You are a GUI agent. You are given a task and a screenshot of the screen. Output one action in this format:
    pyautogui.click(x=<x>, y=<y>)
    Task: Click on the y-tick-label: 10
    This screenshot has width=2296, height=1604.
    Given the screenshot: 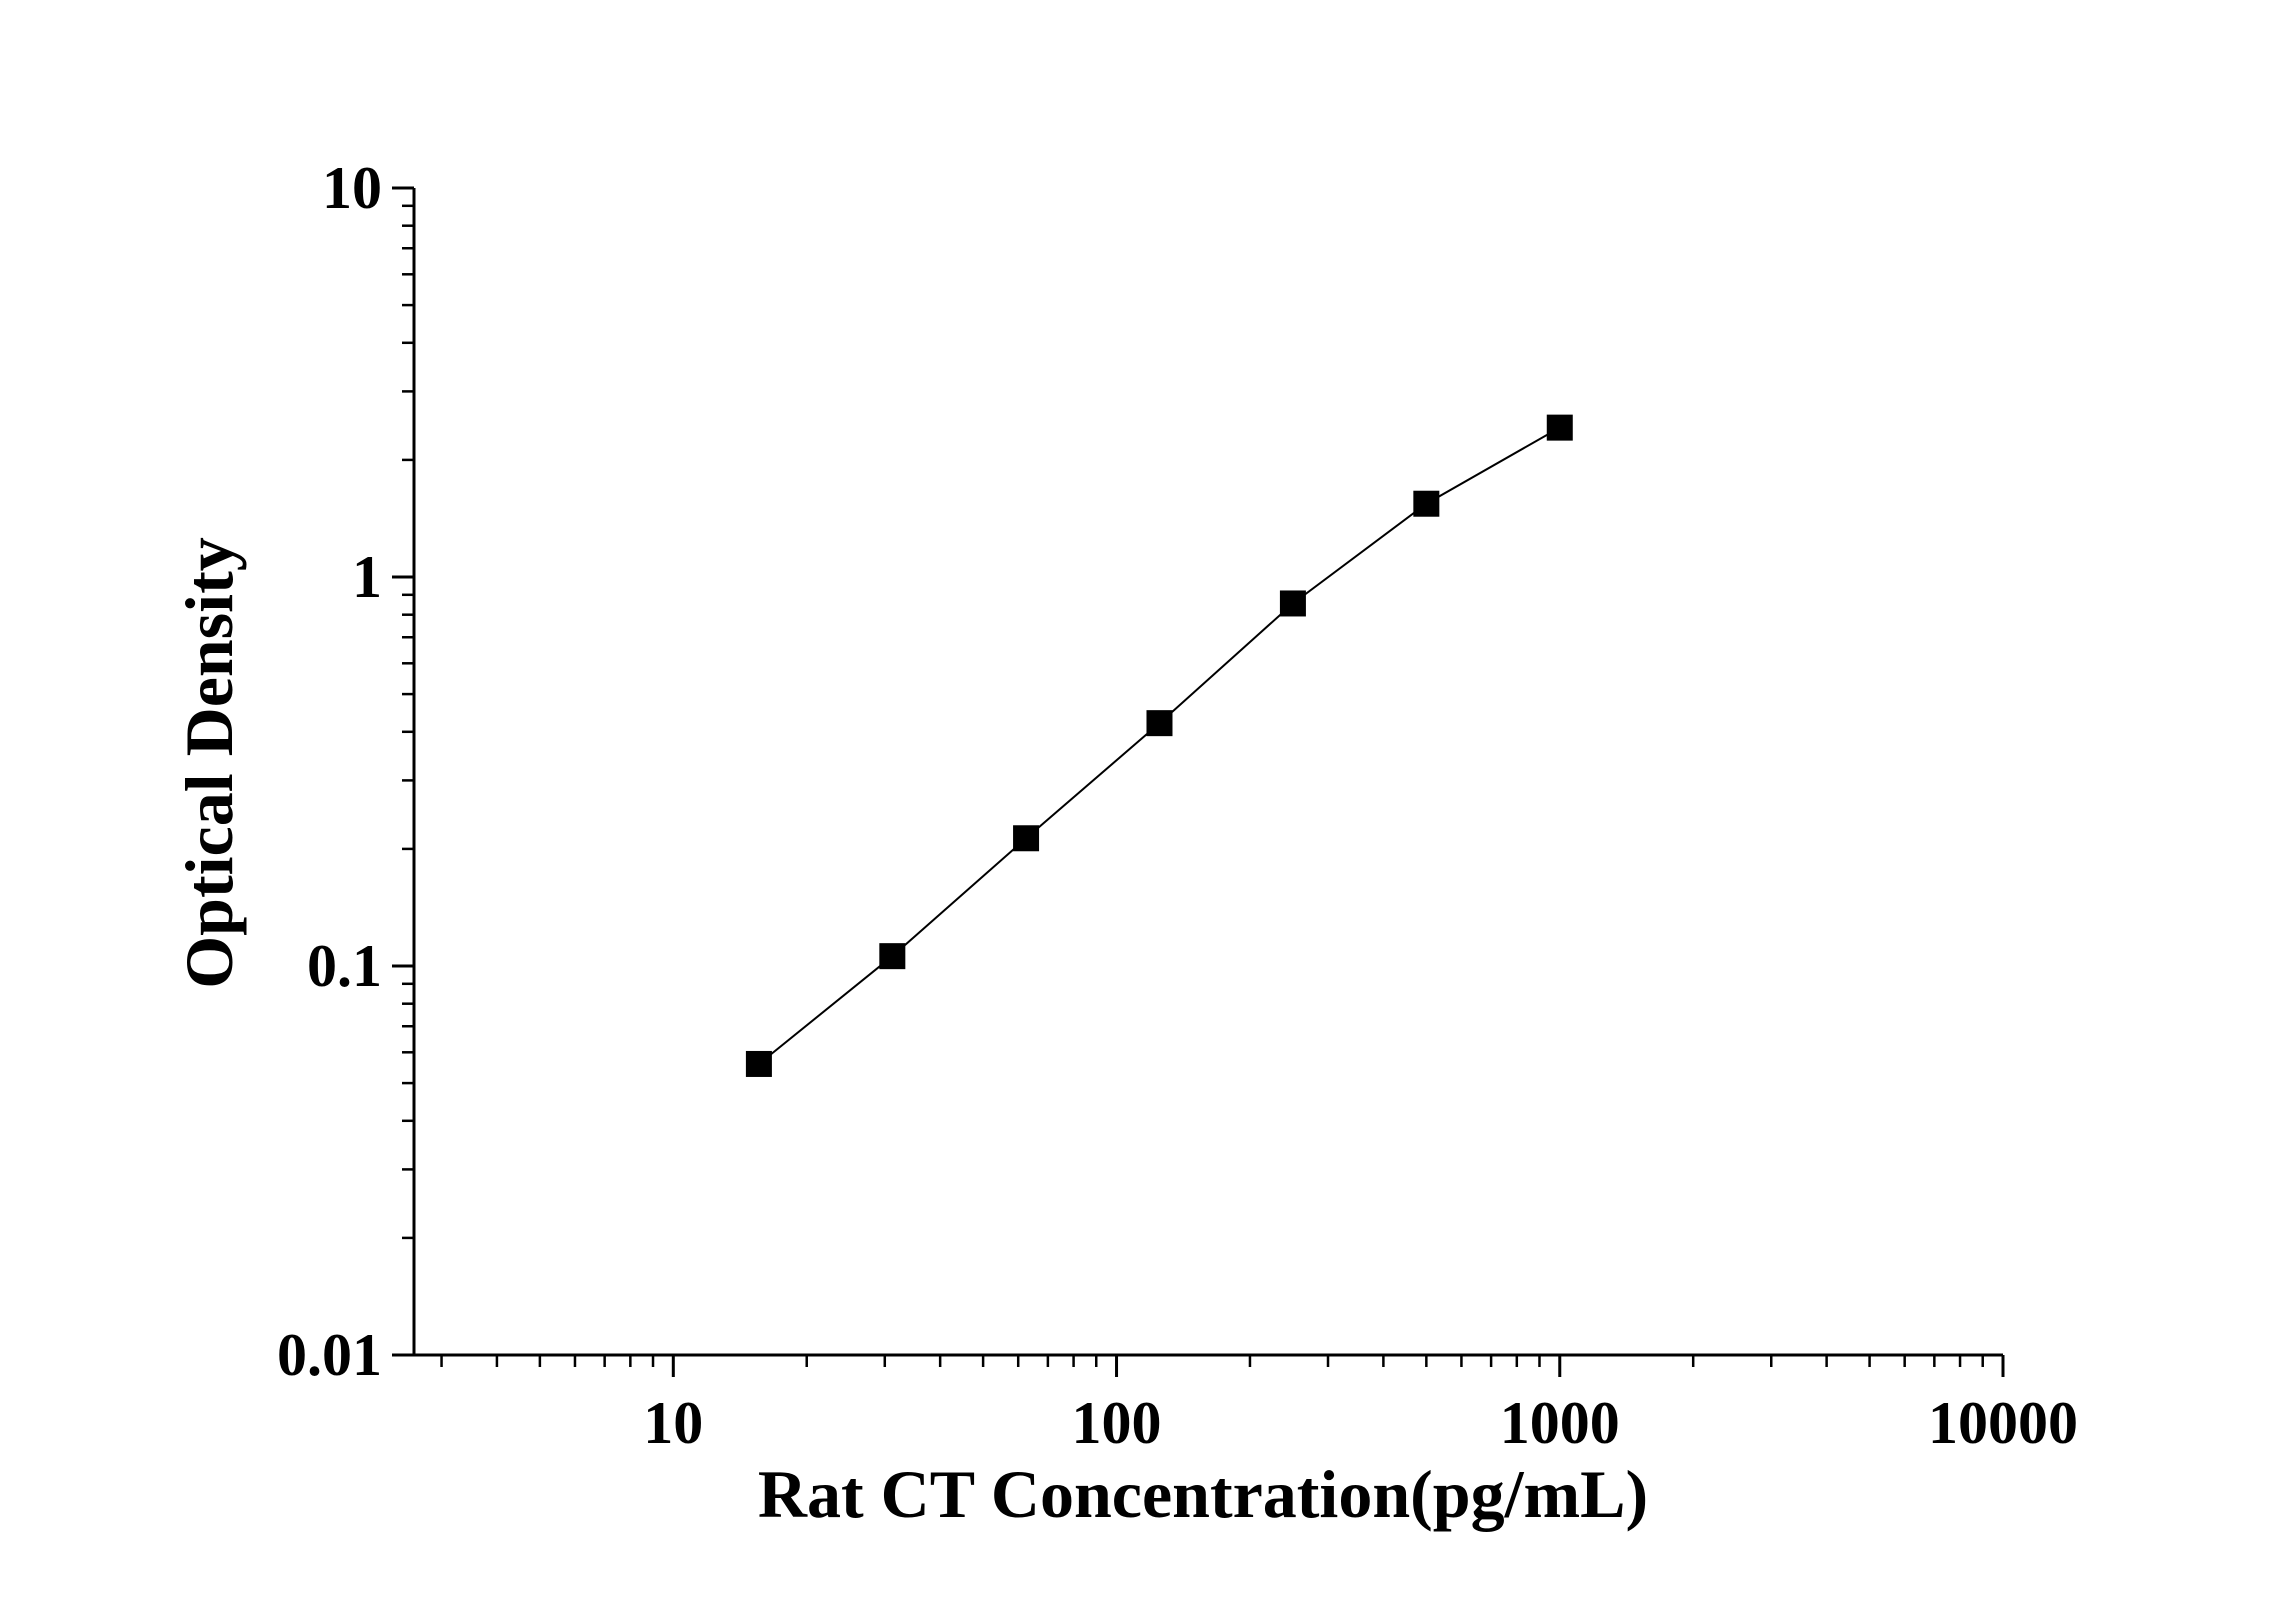 What is the action you would take?
    pyautogui.click(x=352, y=188)
    